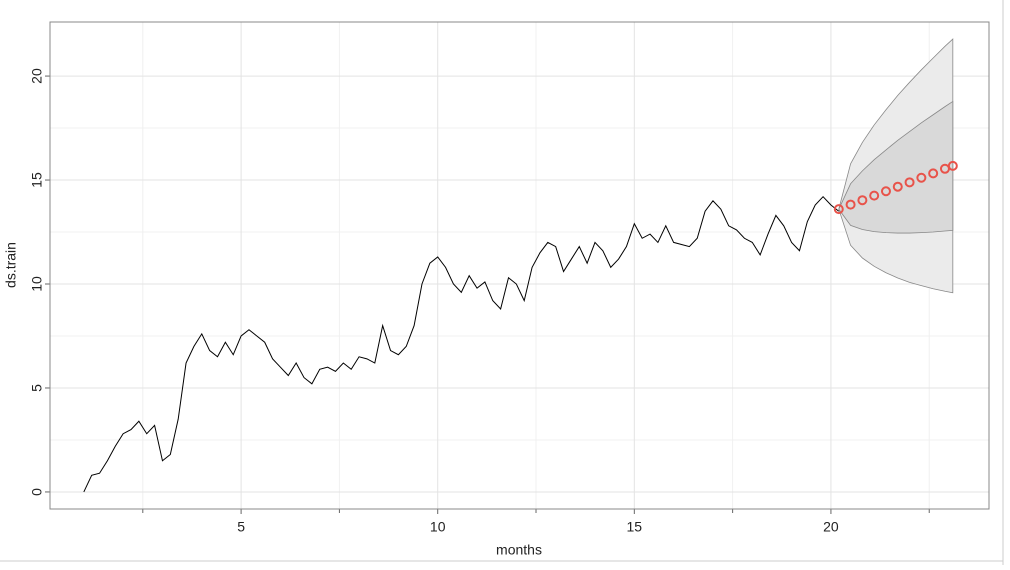 Image resolution: width=1010 pixels, height=570 pixels. I want to click on x-tick-label: 5, so click(241, 527).